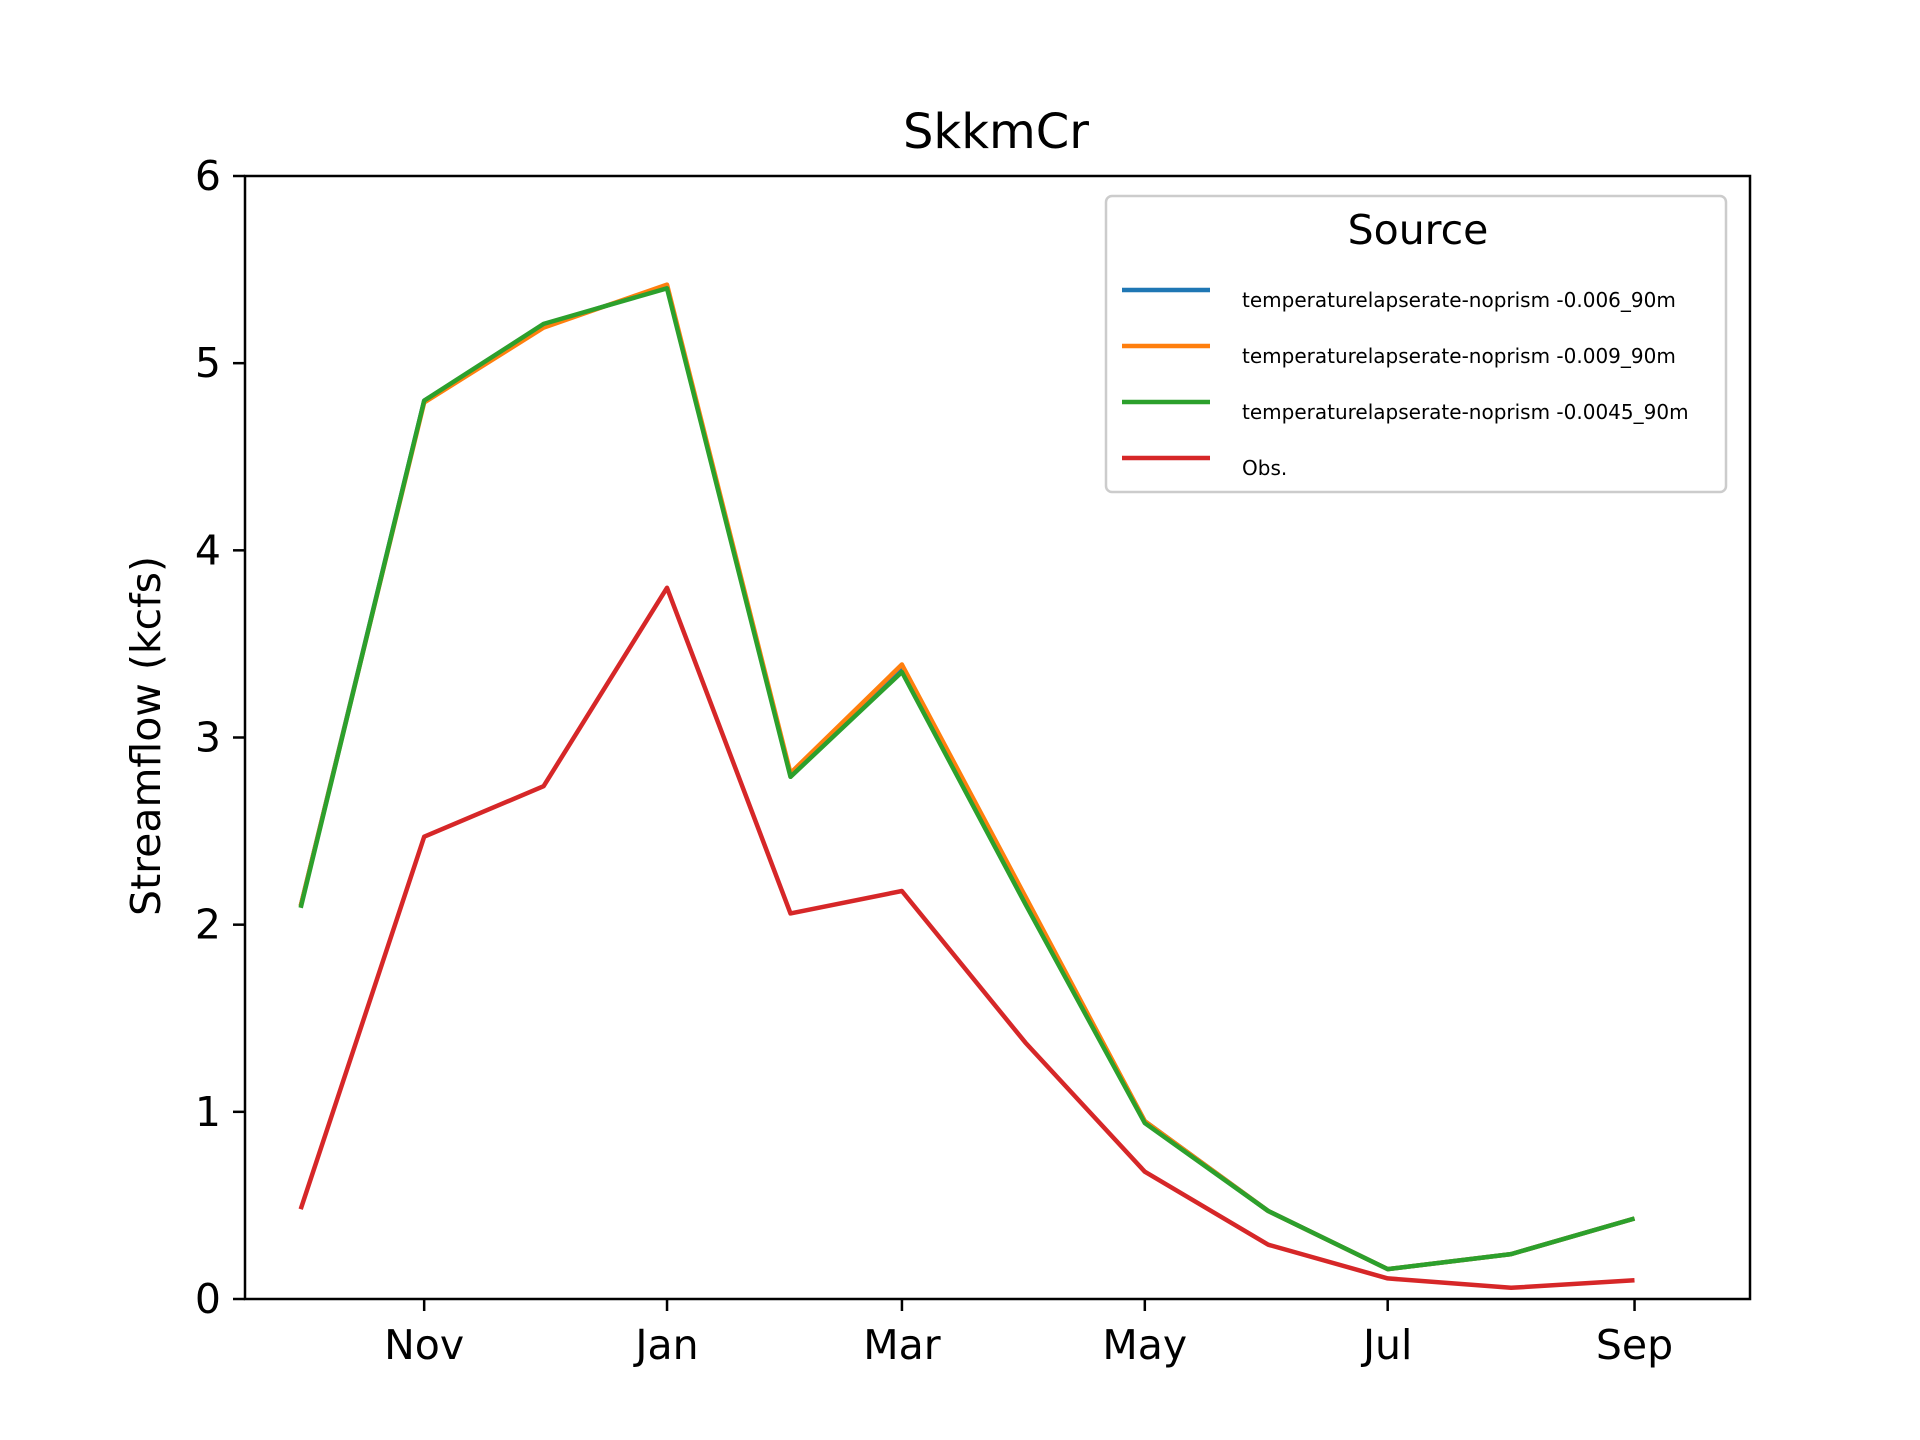 The image size is (1920, 1440). I want to click on legend-label: Obs., so click(1264, 468).